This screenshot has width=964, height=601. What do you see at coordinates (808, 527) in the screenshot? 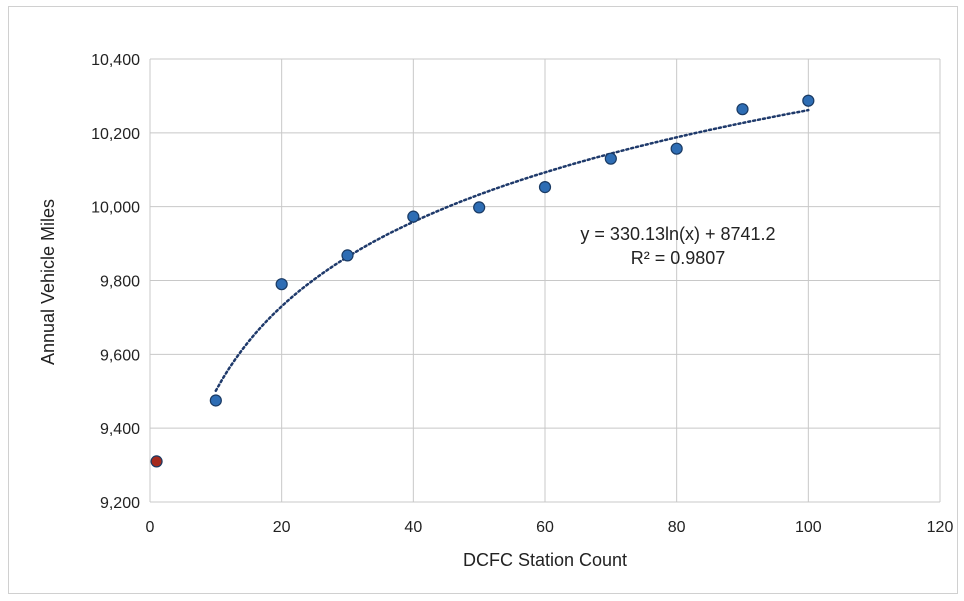
I see `x-tick-label: 100` at bounding box center [808, 527].